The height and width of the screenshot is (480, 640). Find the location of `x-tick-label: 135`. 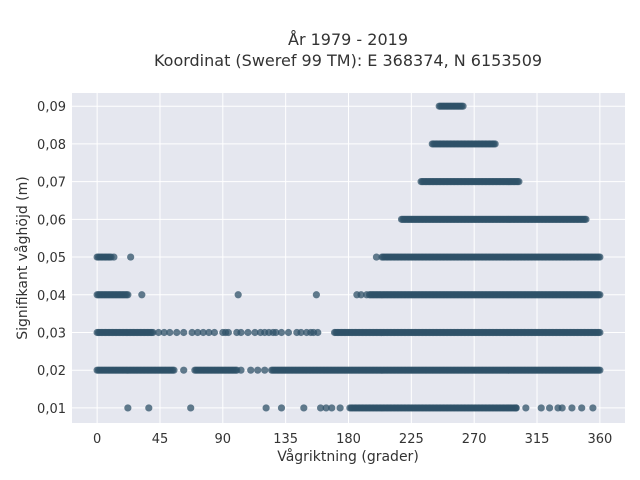

x-tick-label: 135 is located at coordinates (285, 439).